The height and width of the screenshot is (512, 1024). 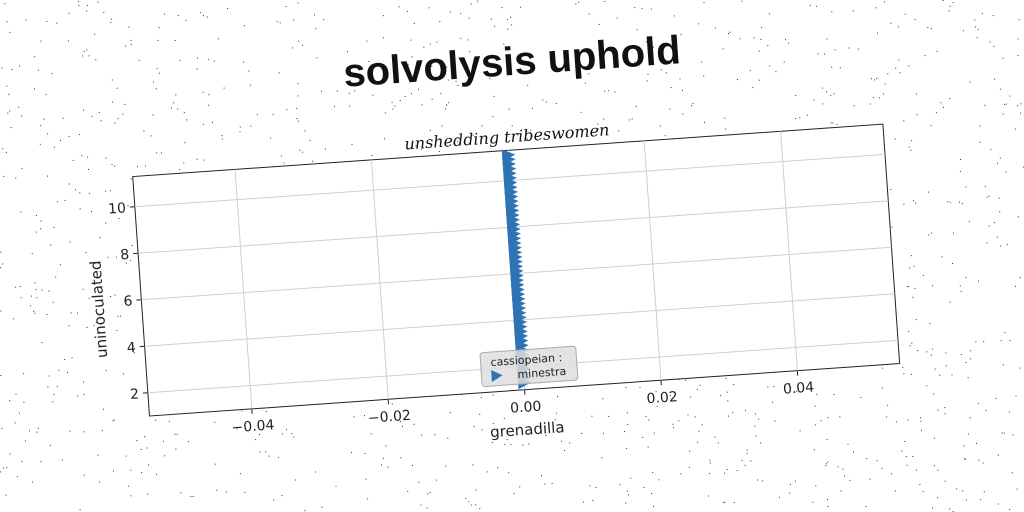 I want to click on data-point, so click(x=508, y=155).